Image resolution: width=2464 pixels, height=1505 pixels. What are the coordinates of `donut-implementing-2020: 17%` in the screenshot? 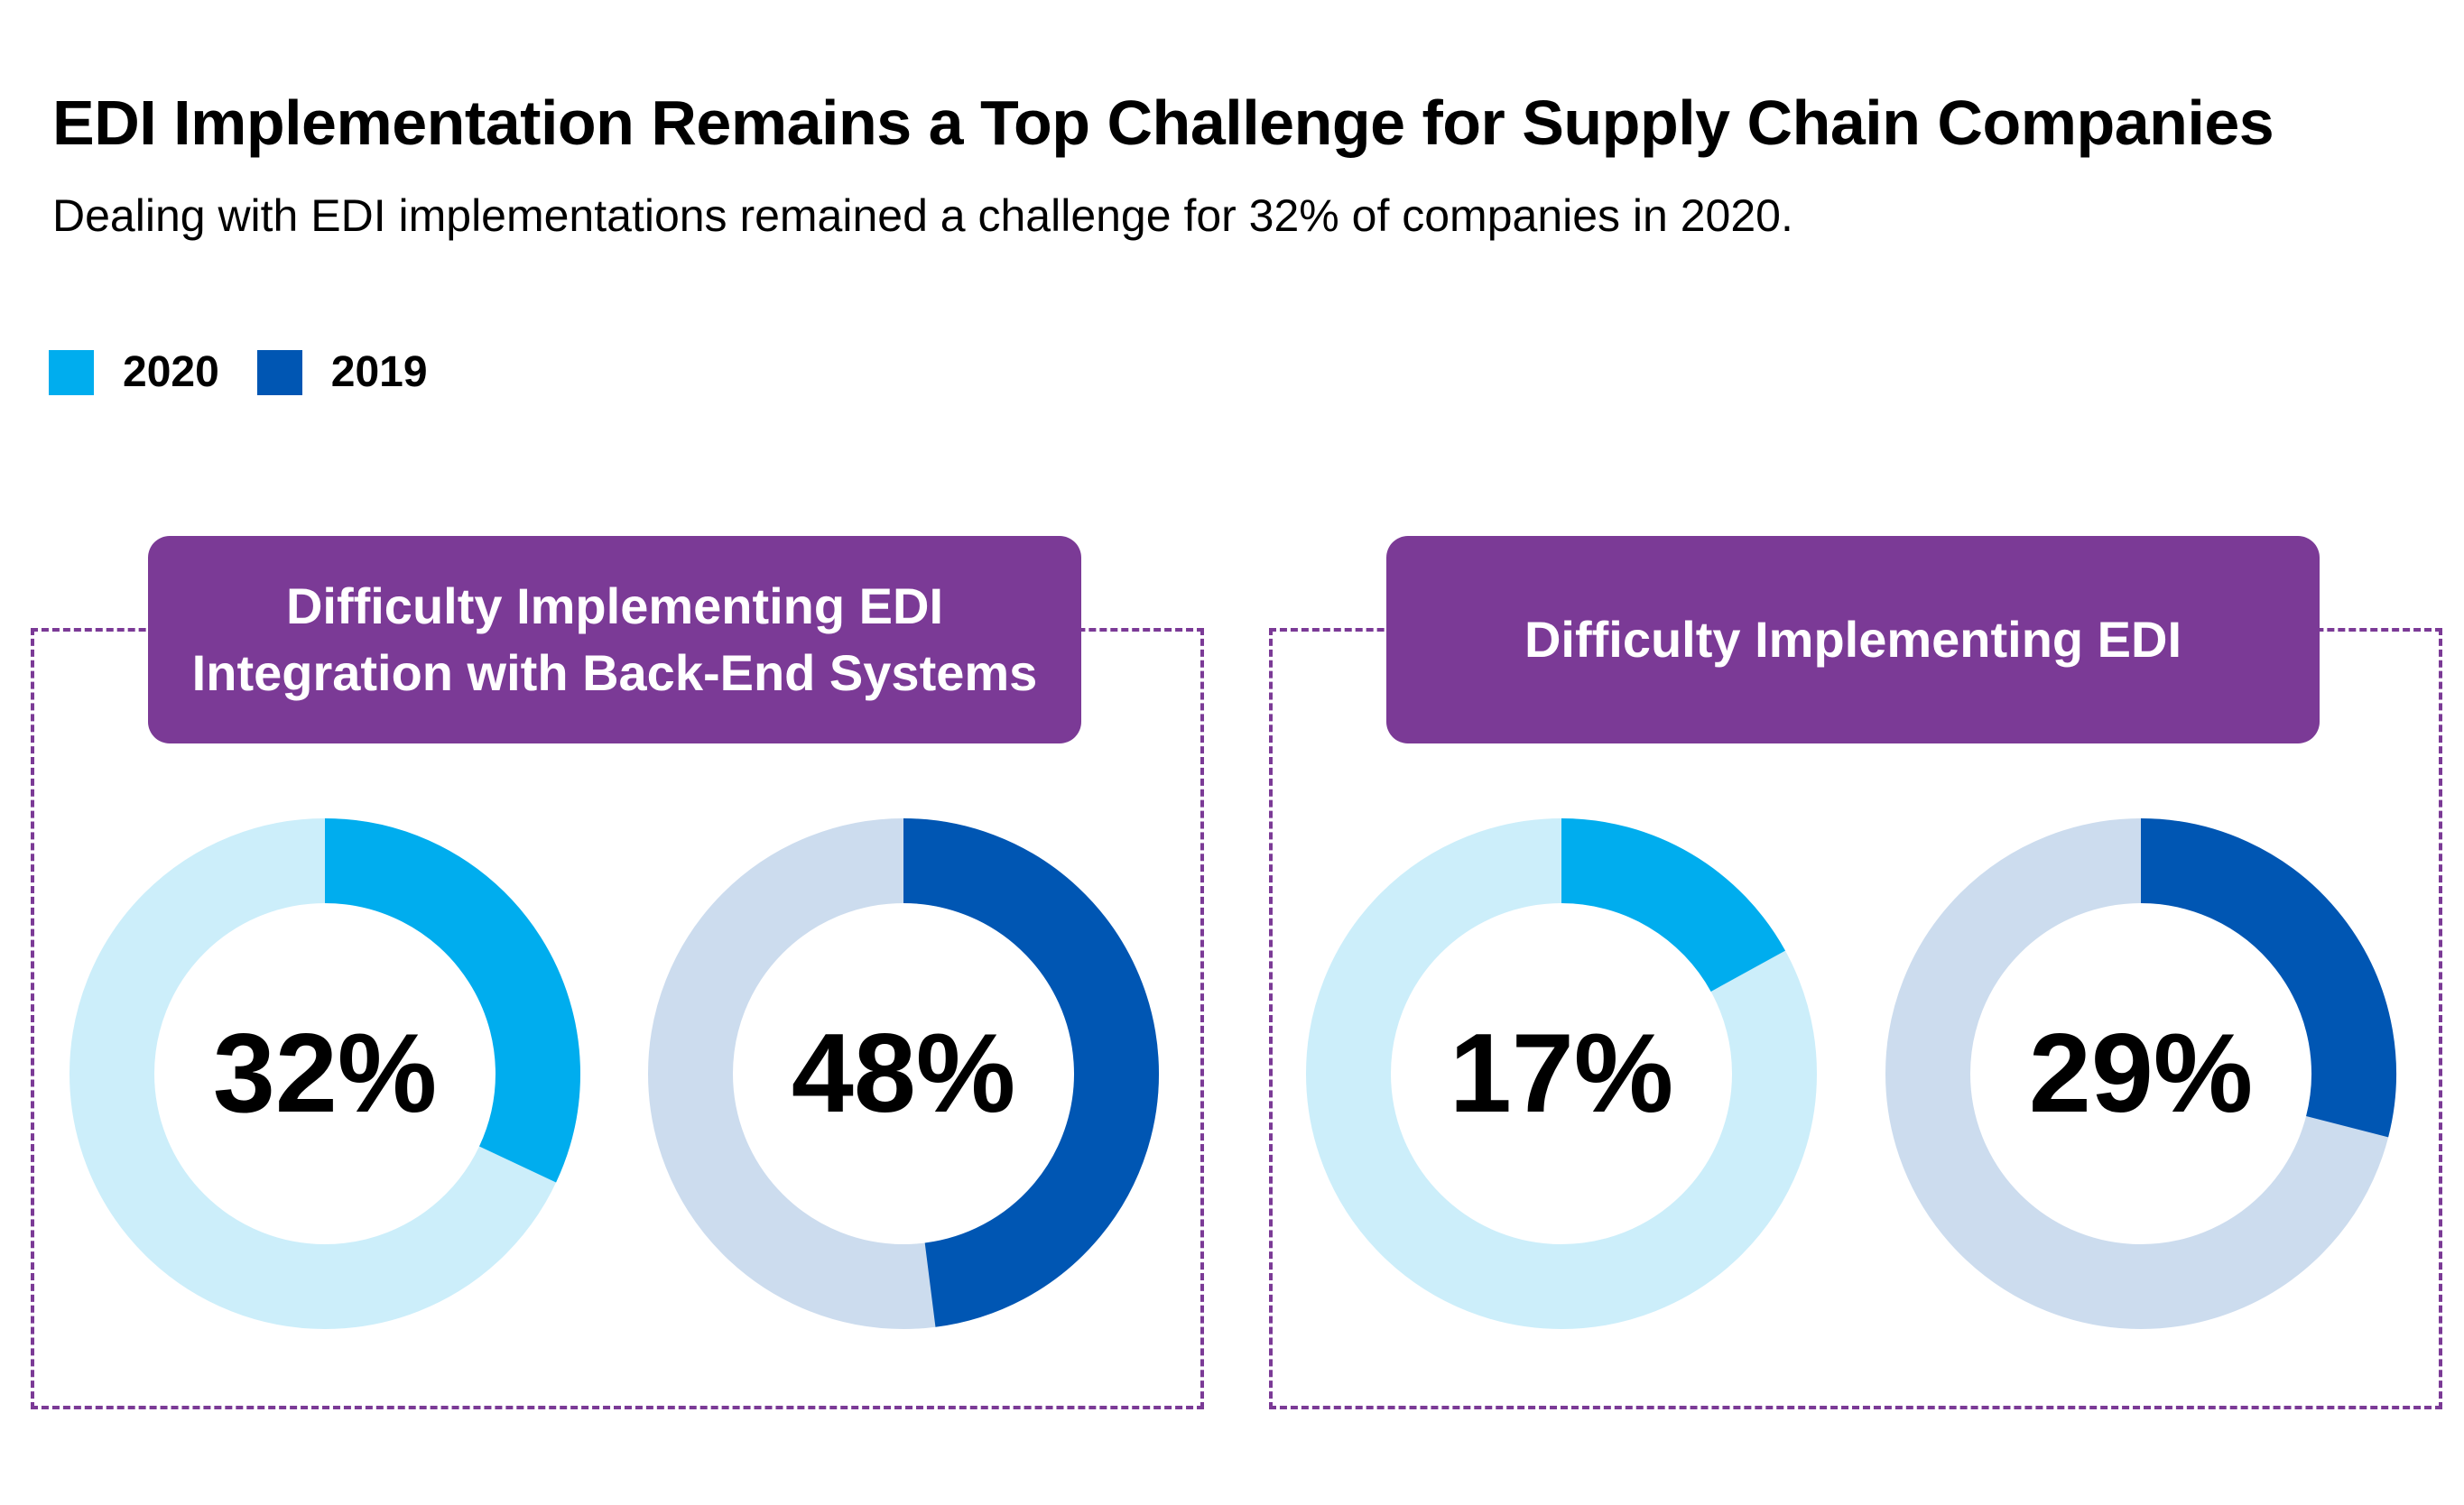 It's located at (1561, 1073).